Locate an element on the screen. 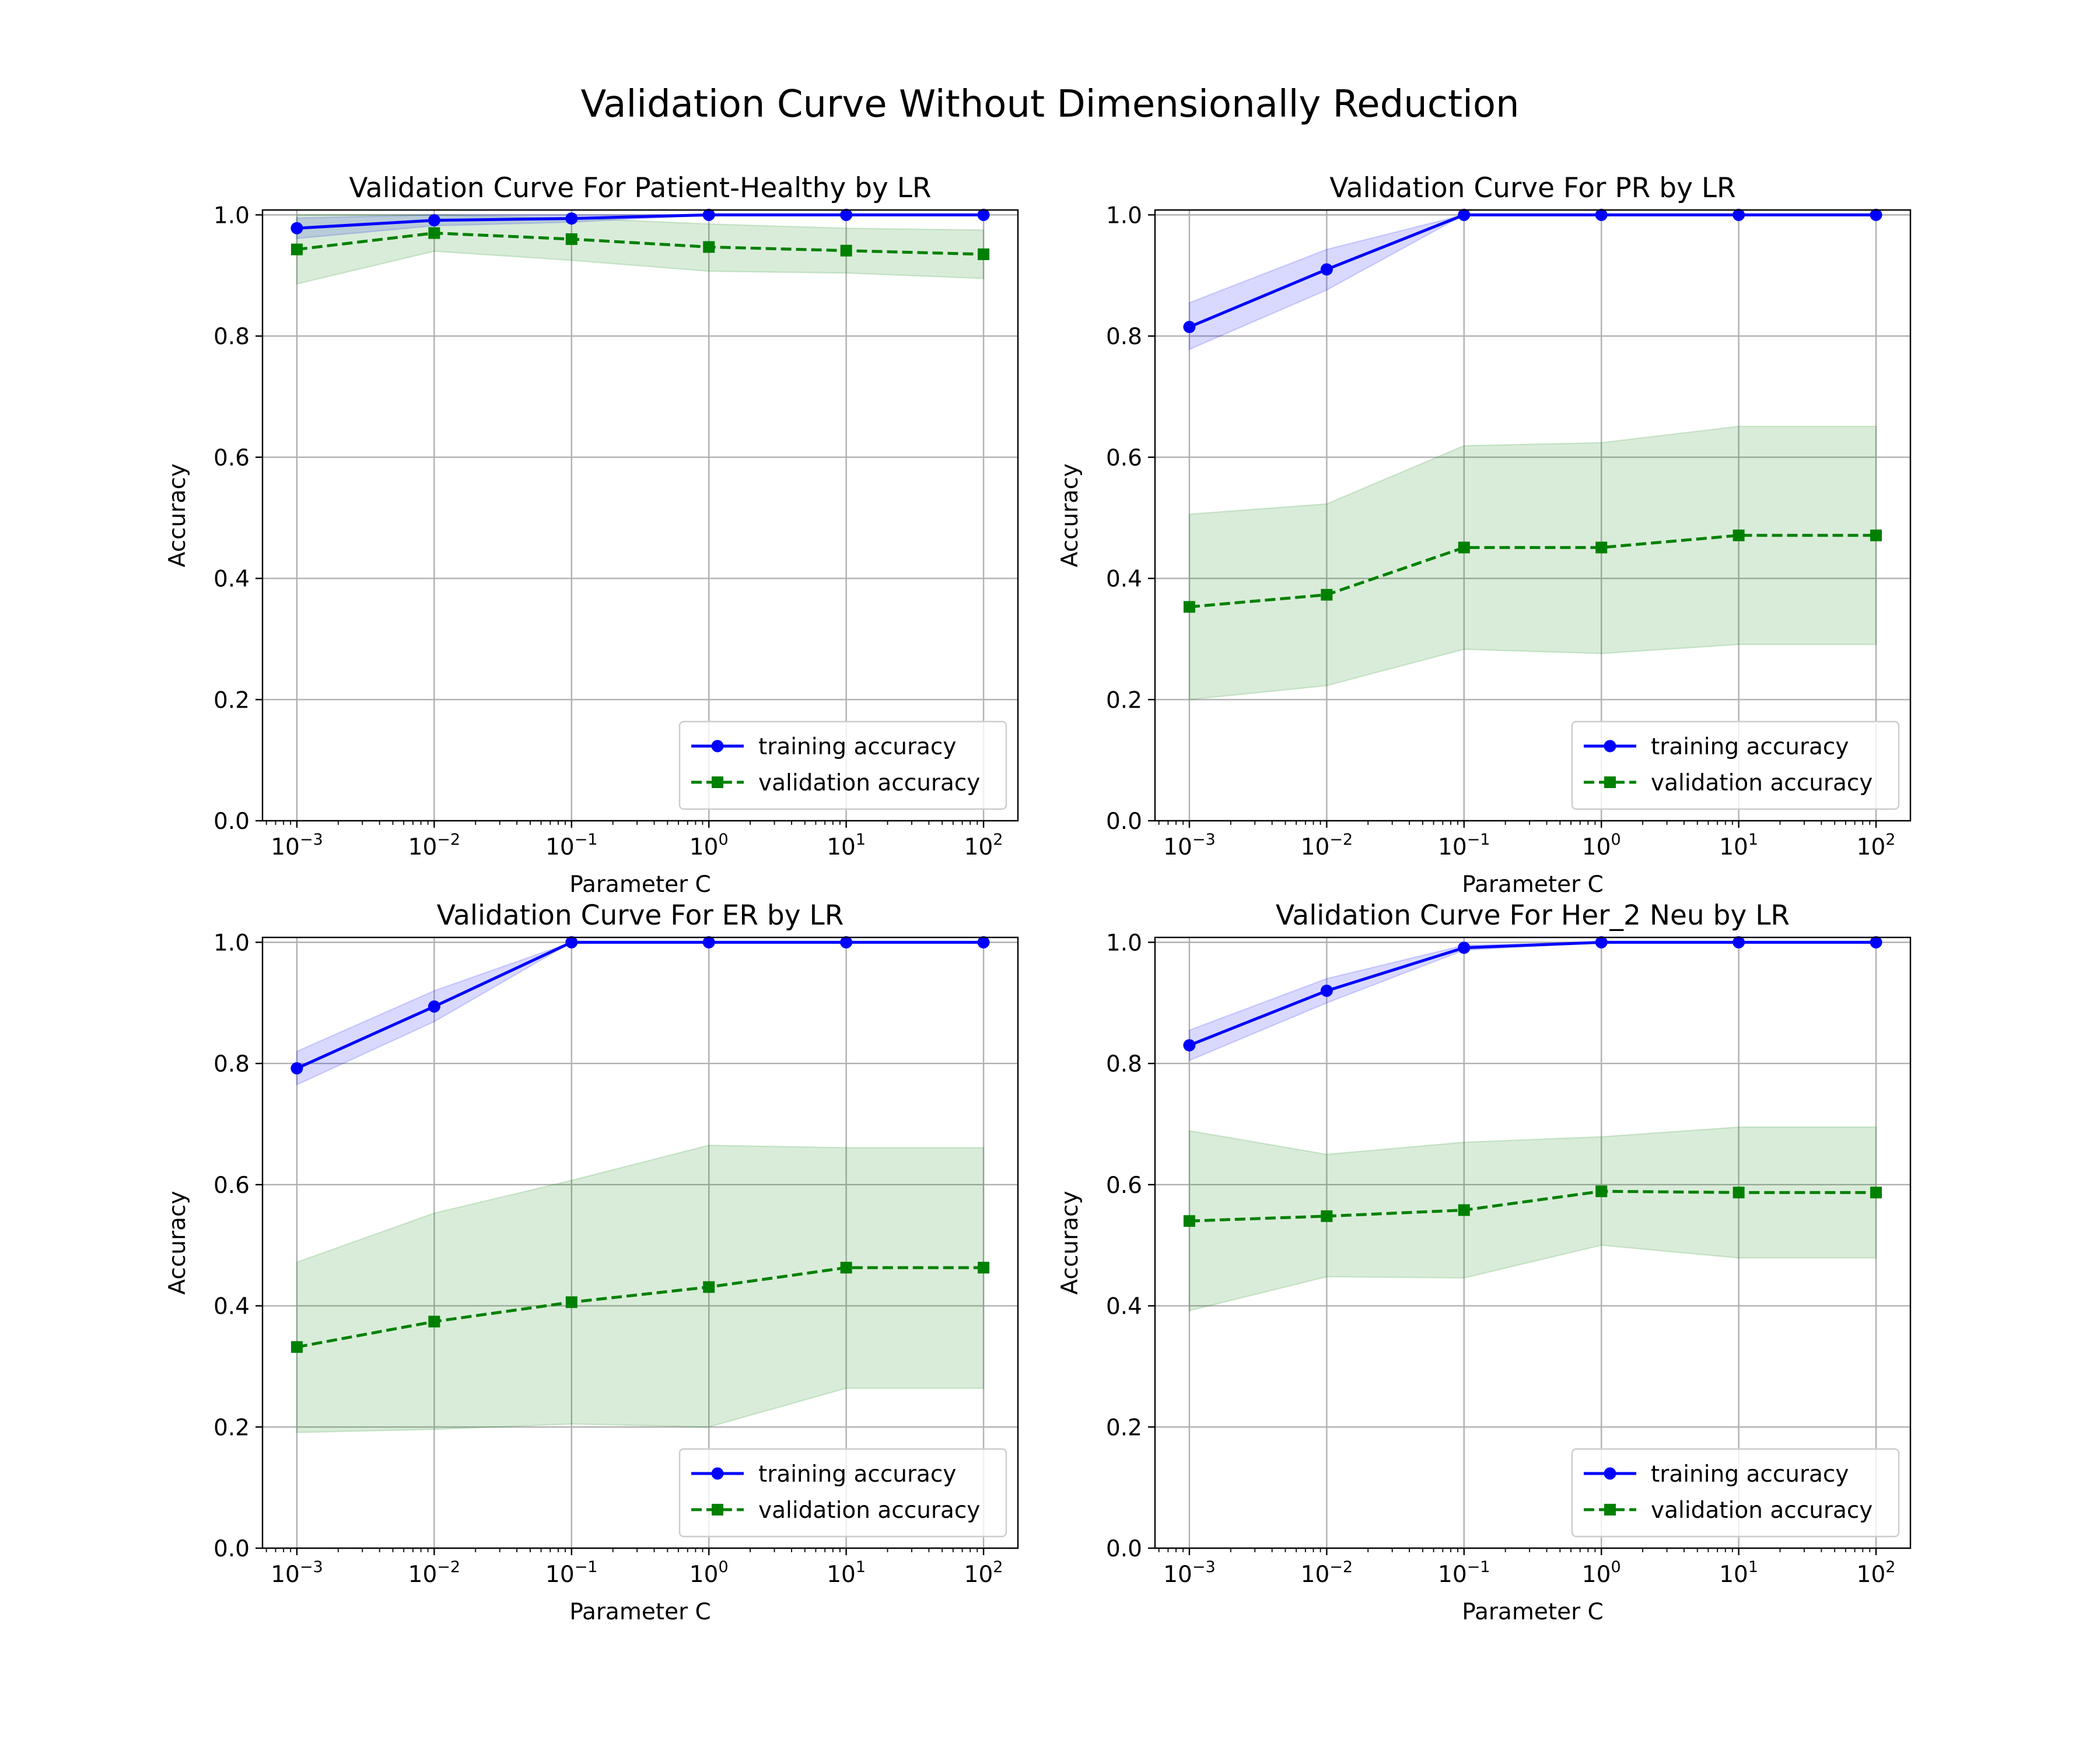 This screenshot has height=1750, width=2100. confidence-band-validation is located at coordinates (1532, 563).